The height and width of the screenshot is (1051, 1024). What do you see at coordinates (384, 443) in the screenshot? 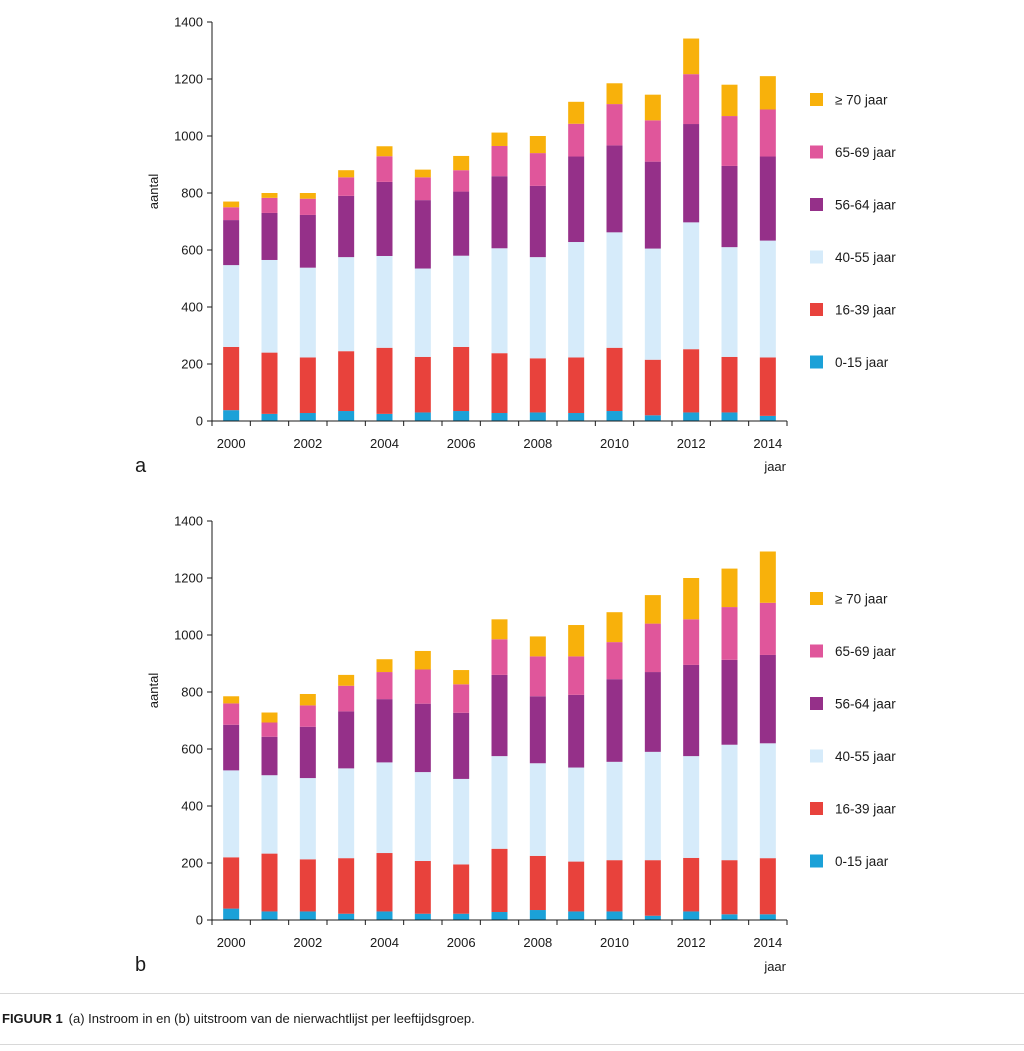
I see `x-tick-label: 2004` at bounding box center [384, 443].